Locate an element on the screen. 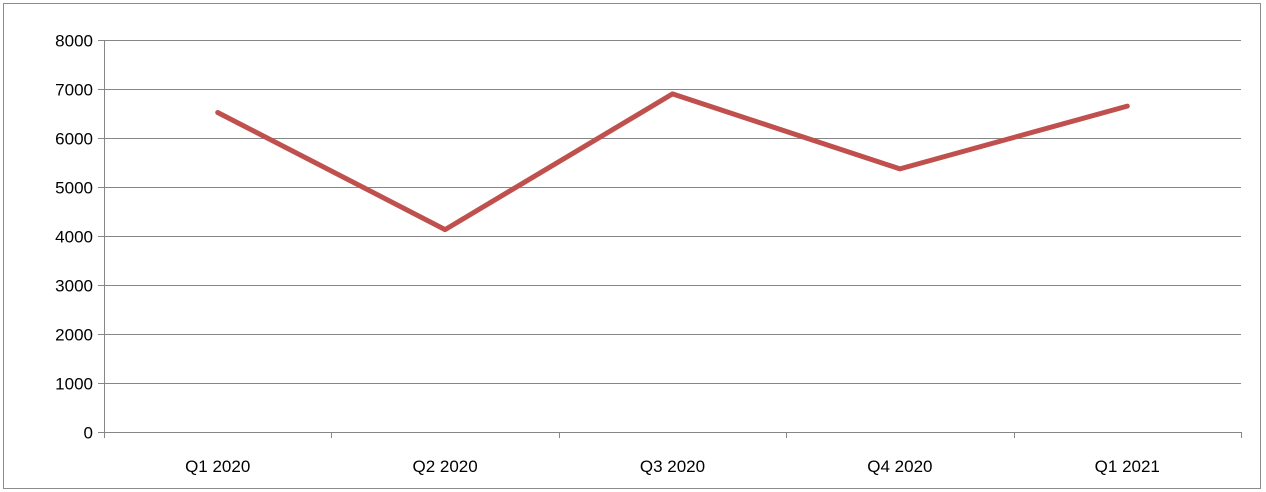  y-tick-label-7000: 7000 is located at coordinates (74, 90).